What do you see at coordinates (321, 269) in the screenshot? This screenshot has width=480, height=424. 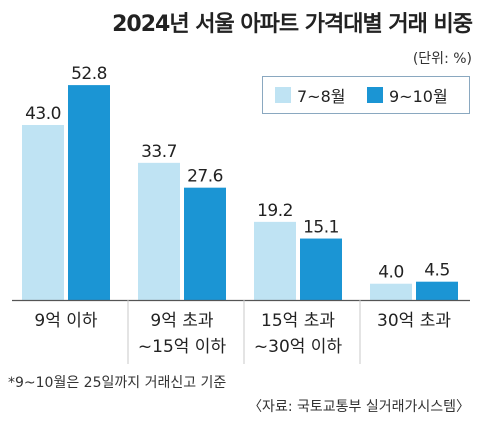 I see `bar-s2-c3` at bounding box center [321, 269].